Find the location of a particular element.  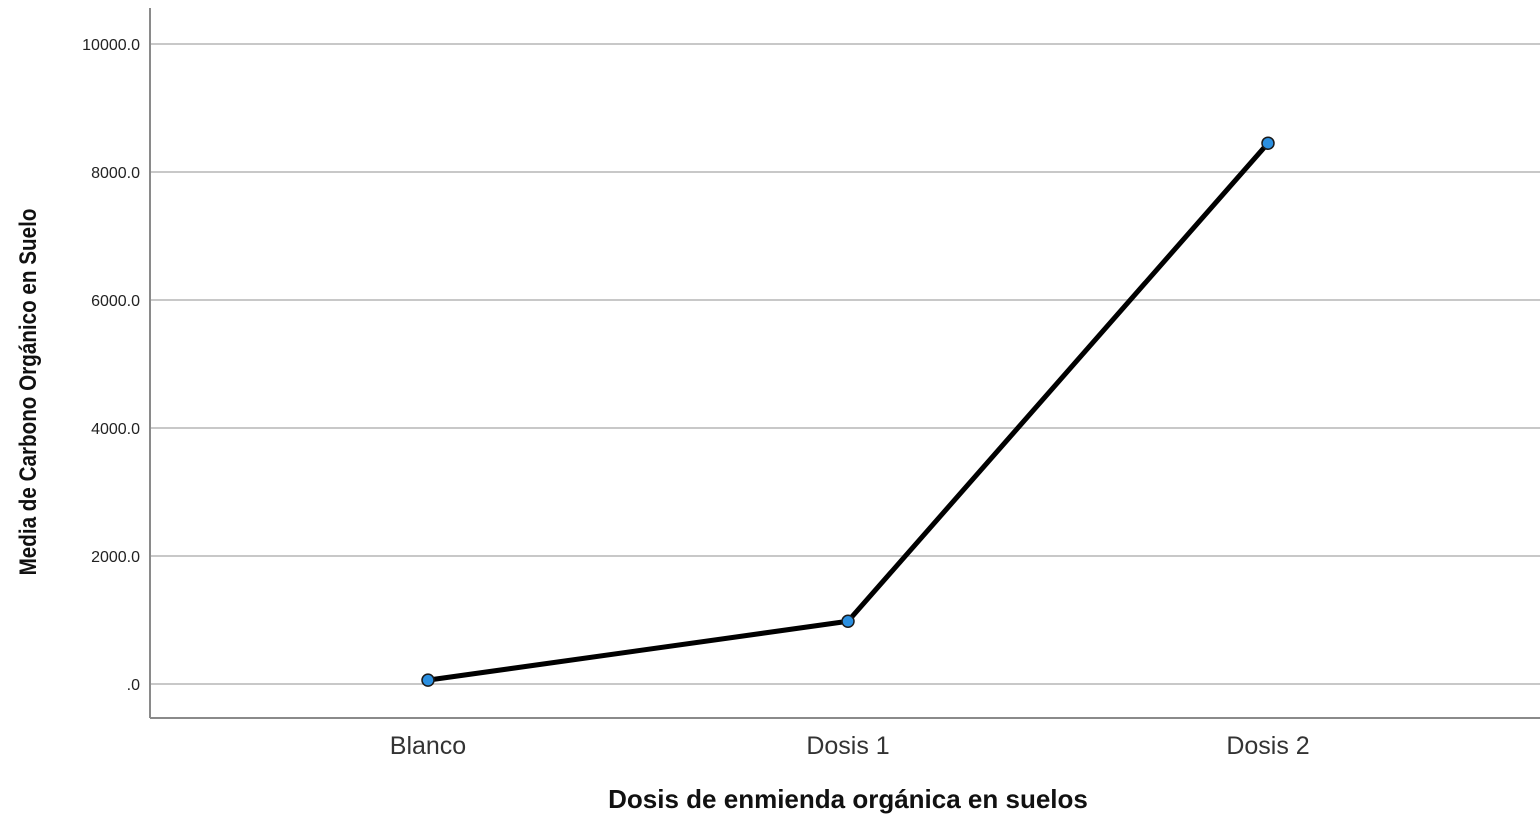

y-tick-label: 2000.0 is located at coordinates (115, 557).